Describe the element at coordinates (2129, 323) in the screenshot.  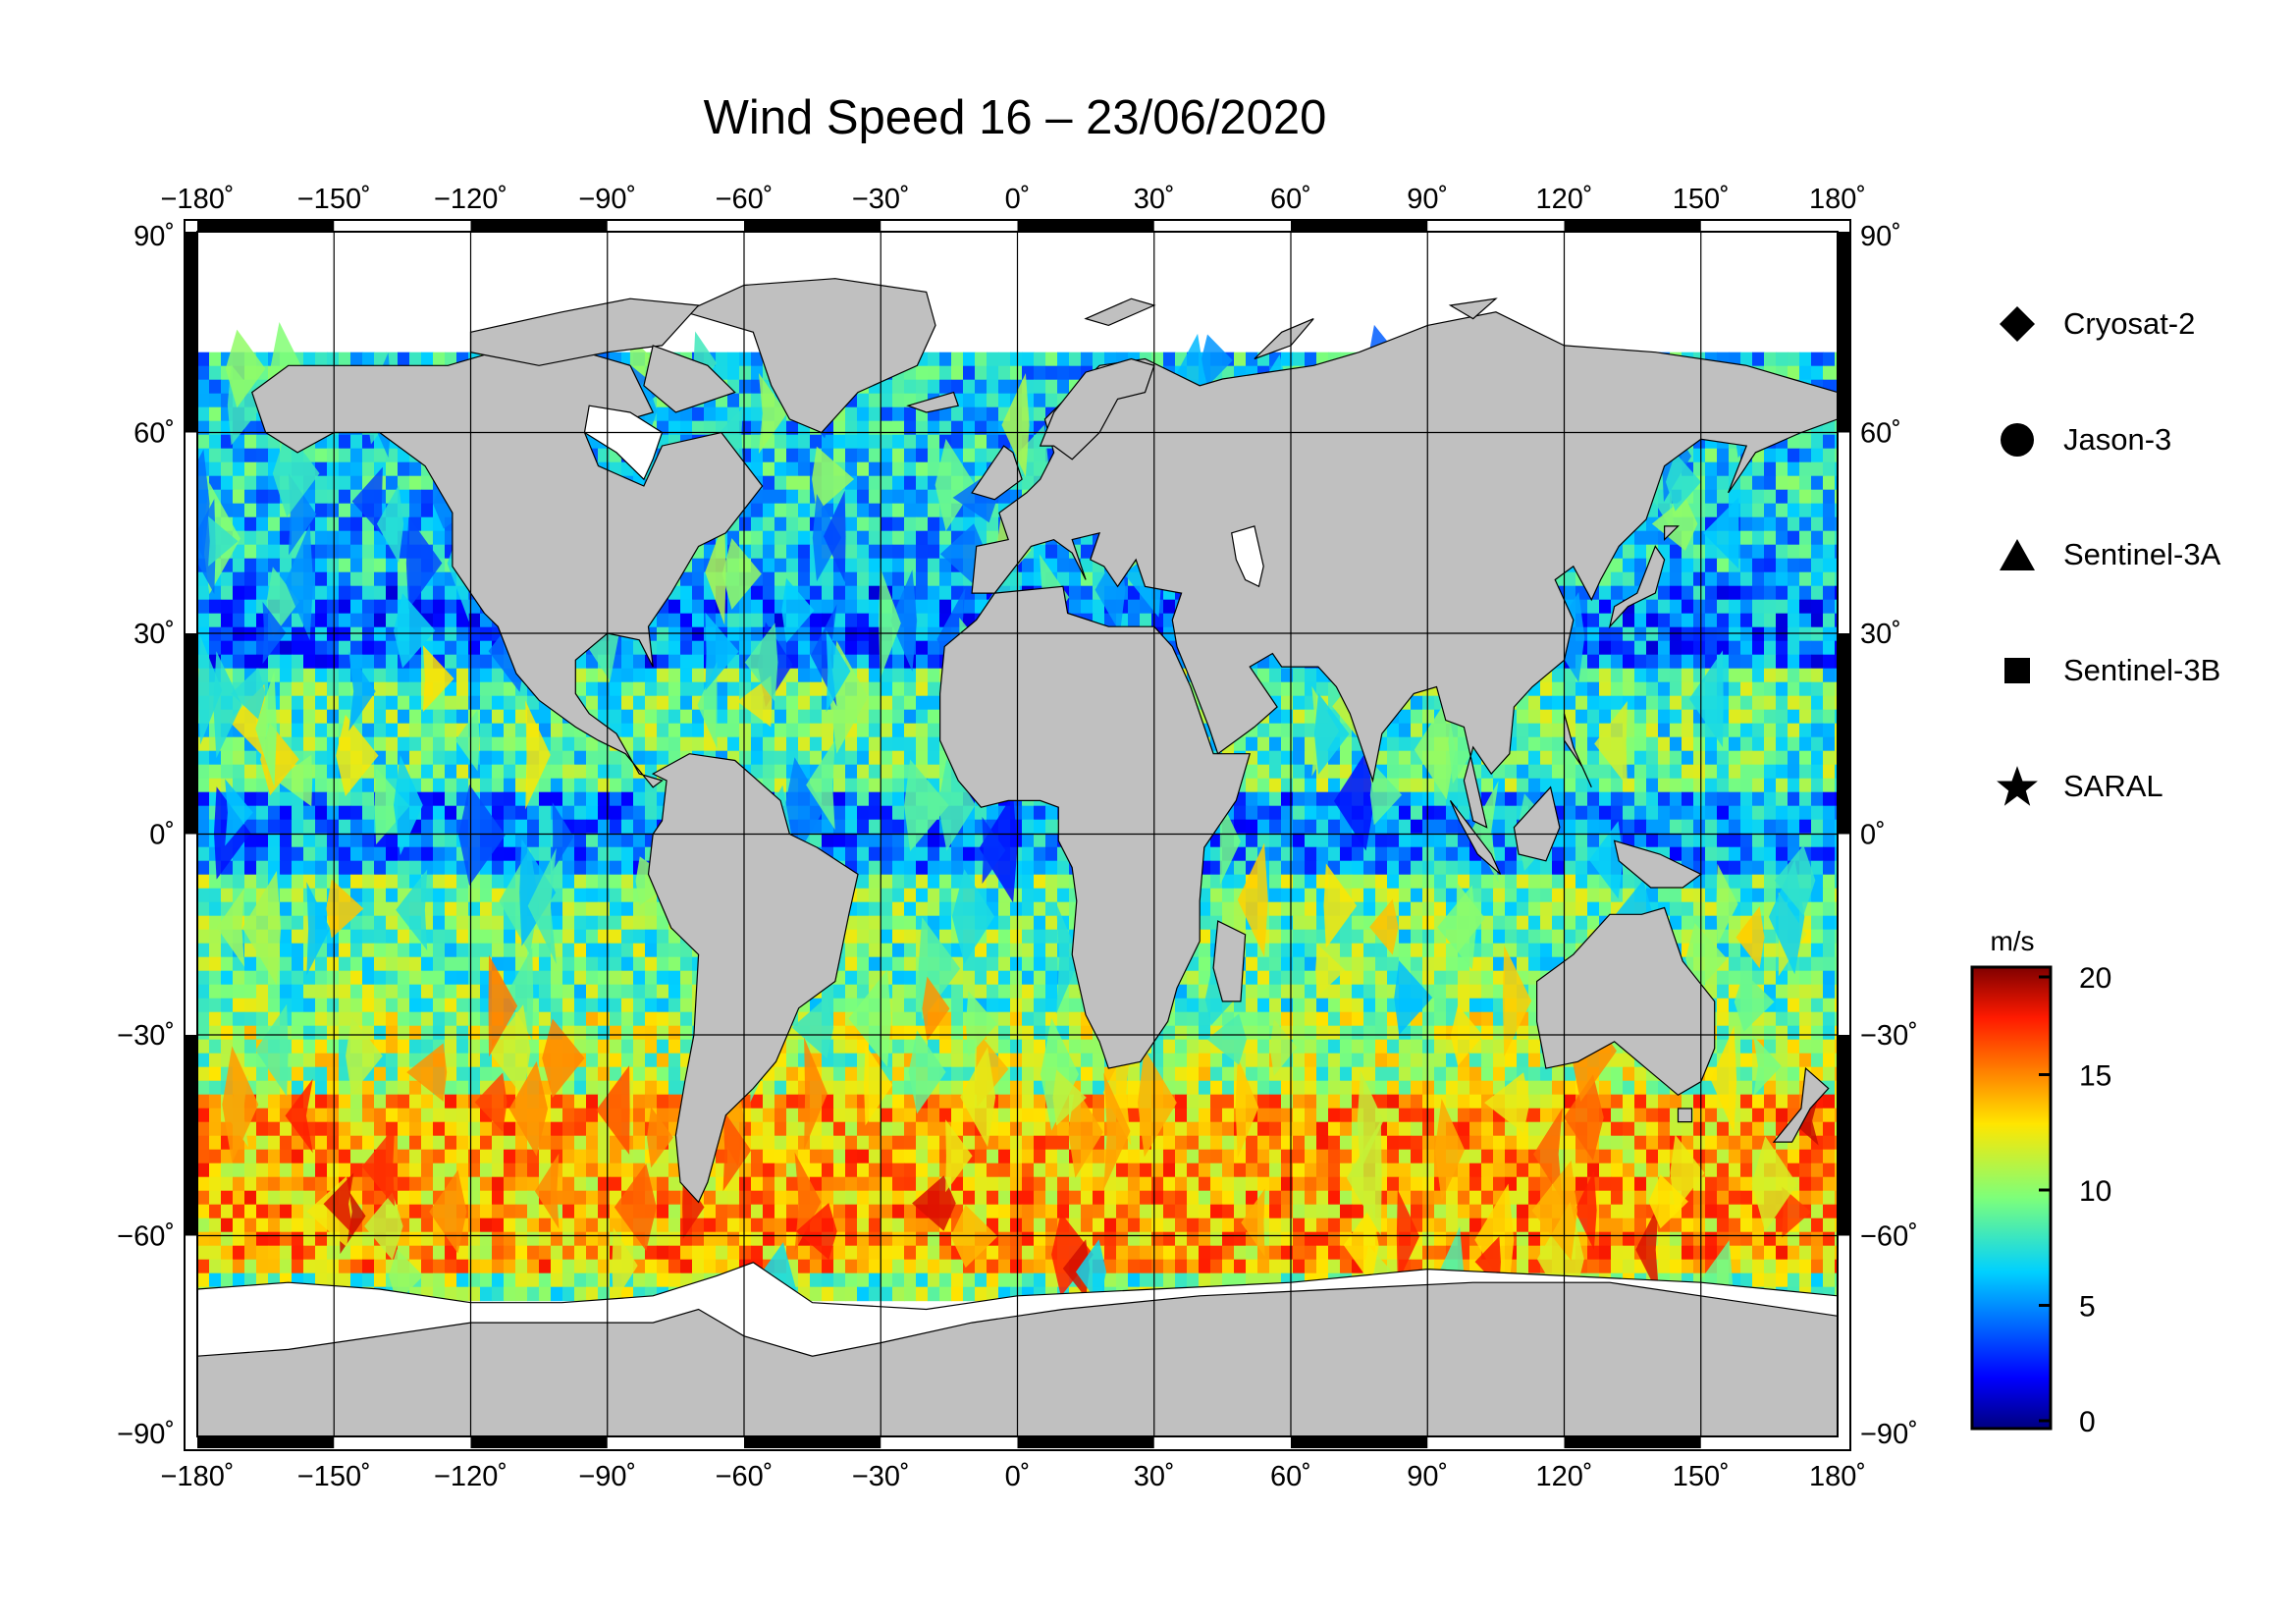
I see `legend-label: Cryosat-2` at that location.